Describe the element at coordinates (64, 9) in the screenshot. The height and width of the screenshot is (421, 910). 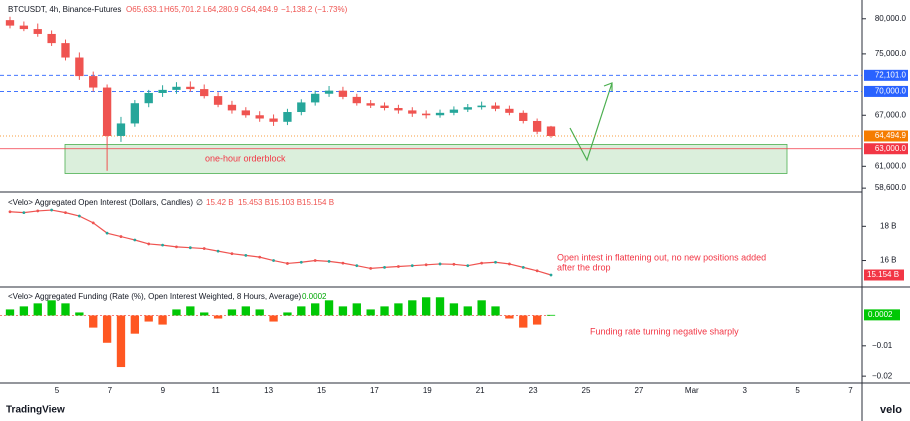
I see `symbol: BTCUSDT, 4h, Binance-Futures` at that location.